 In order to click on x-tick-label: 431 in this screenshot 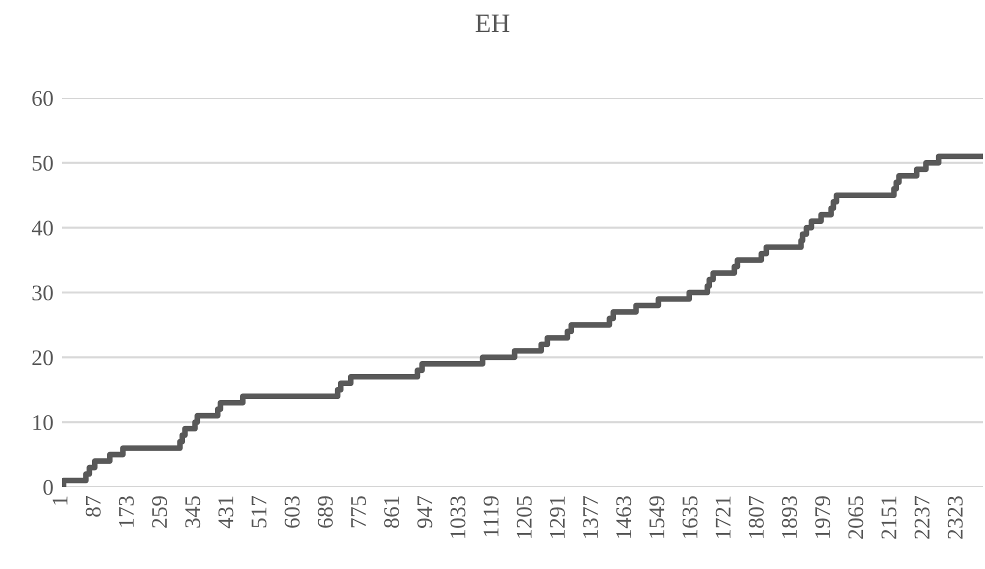, I will do `click(226, 512)`.